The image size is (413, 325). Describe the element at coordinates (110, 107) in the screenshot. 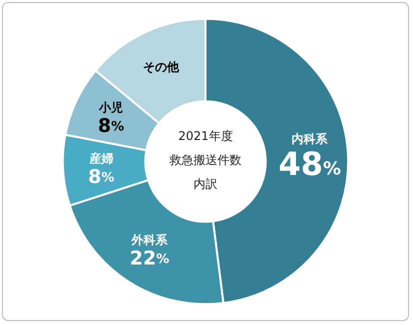

I see `slice-label: 小児` at that location.